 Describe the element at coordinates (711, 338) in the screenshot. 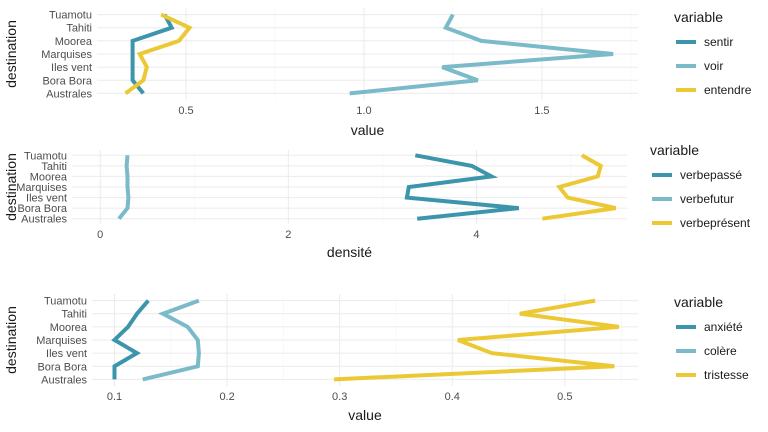

I see `legend: variable anxiété colère tristesse` at that location.